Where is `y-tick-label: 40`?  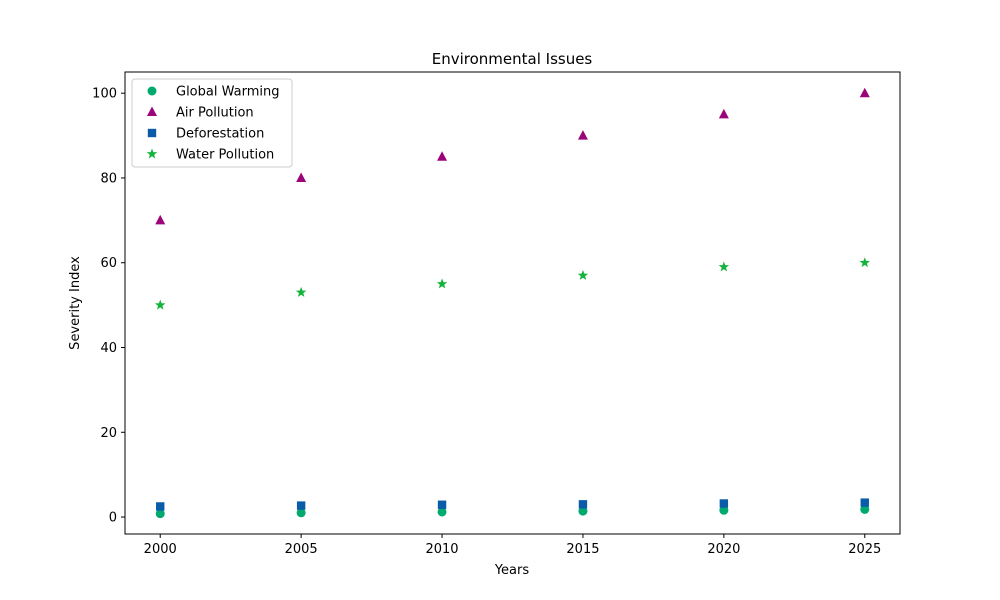
y-tick-label: 40 is located at coordinates (108, 348).